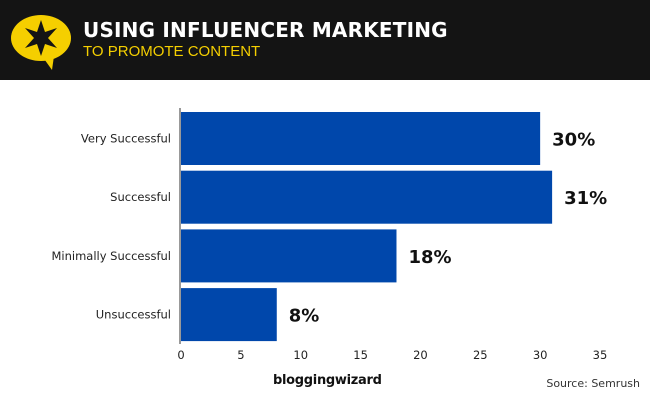  Describe the element at coordinates (540, 355) in the screenshot. I see `x-tick-label: 30` at that location.